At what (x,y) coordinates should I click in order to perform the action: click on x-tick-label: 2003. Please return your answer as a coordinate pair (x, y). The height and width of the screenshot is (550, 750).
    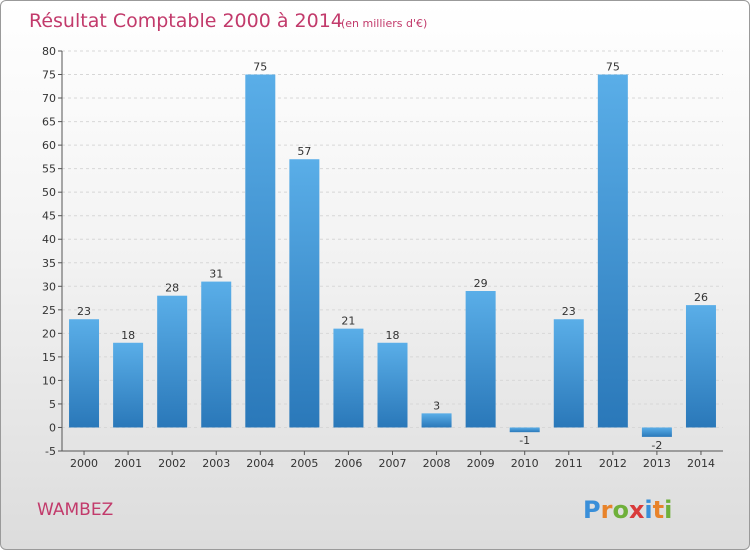
    Looking at the image, I should click on (216, 463).